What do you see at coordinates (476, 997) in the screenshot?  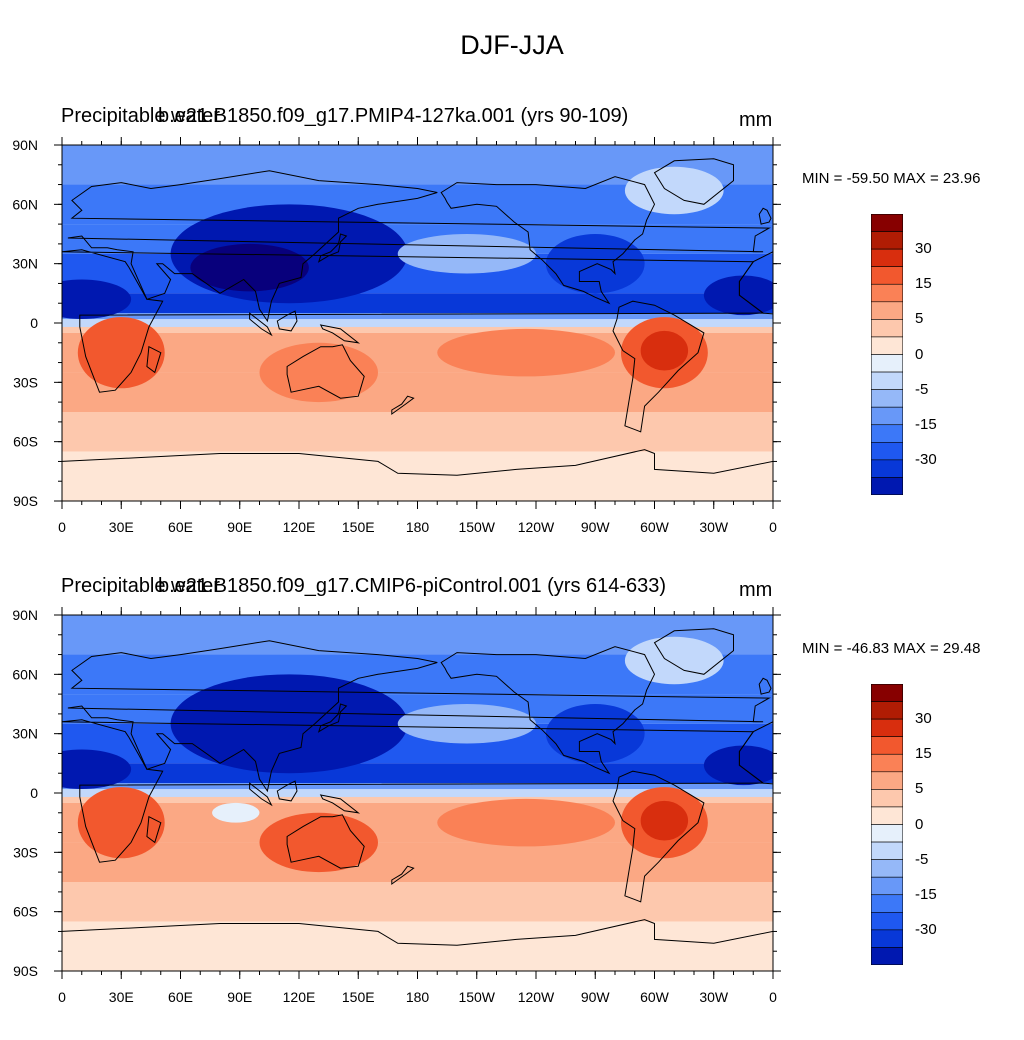 I see `x-tick-label: 150W` at bounding box center [476, 997].